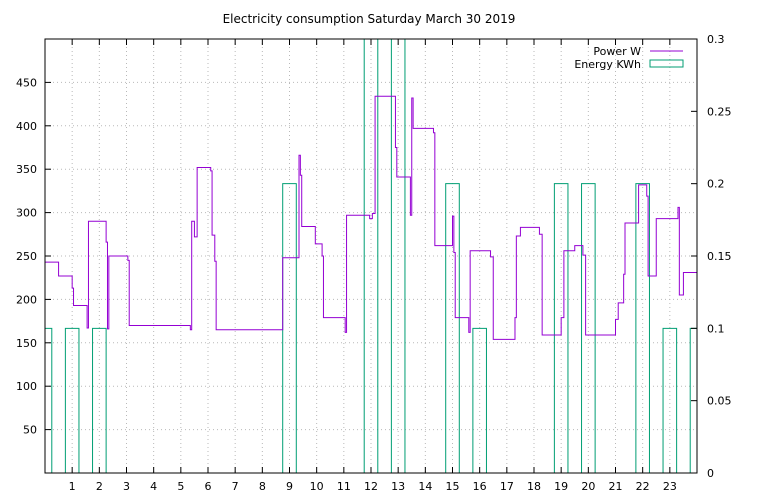 The width and height of the screenshot is (768, 500). Describe the element at coordinates (262, 486) in the screenshot. I see `x-tick-label: 8` at that location.